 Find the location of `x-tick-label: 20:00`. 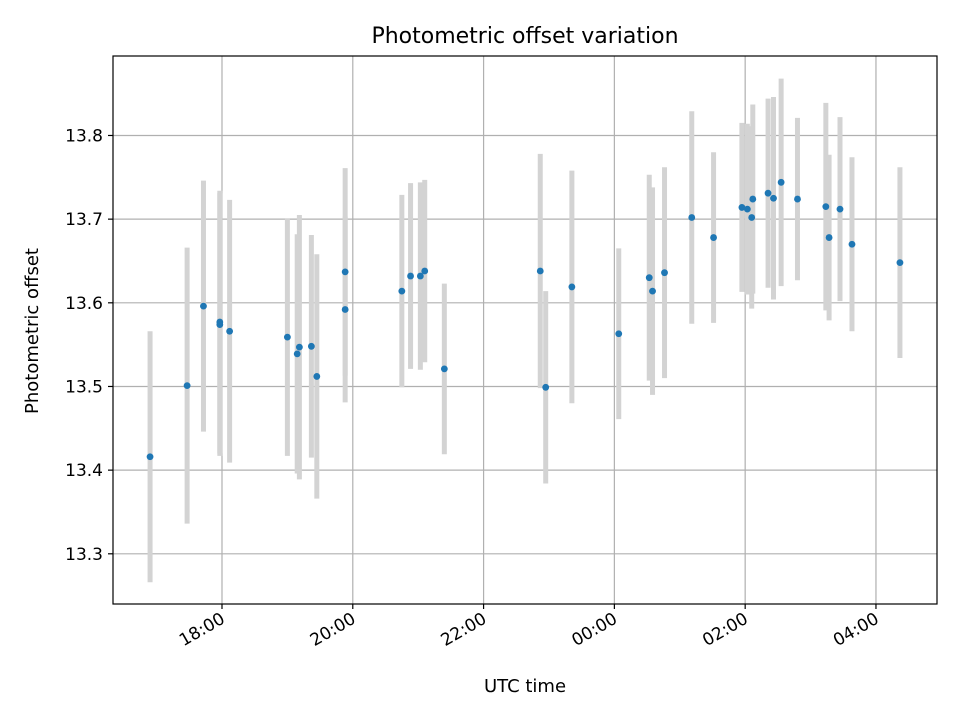

x-tick-label: 20:00 is located at coordinates (333, 630).